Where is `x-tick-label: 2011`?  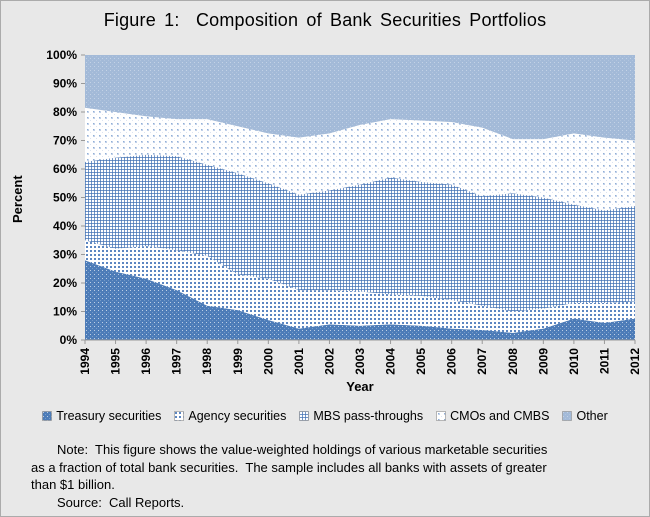
x-tick-label: 2011 is located at coordinates (604, 361).